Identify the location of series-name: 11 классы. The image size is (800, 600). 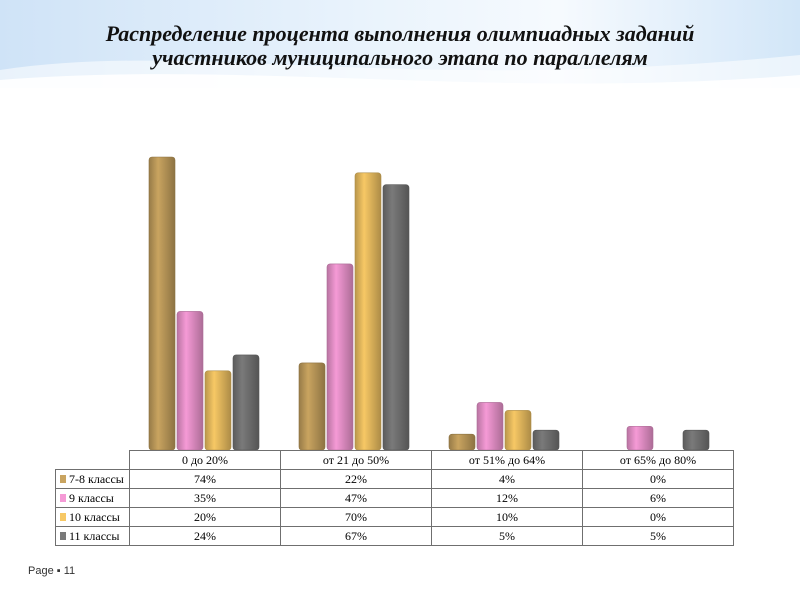
(94, 536).